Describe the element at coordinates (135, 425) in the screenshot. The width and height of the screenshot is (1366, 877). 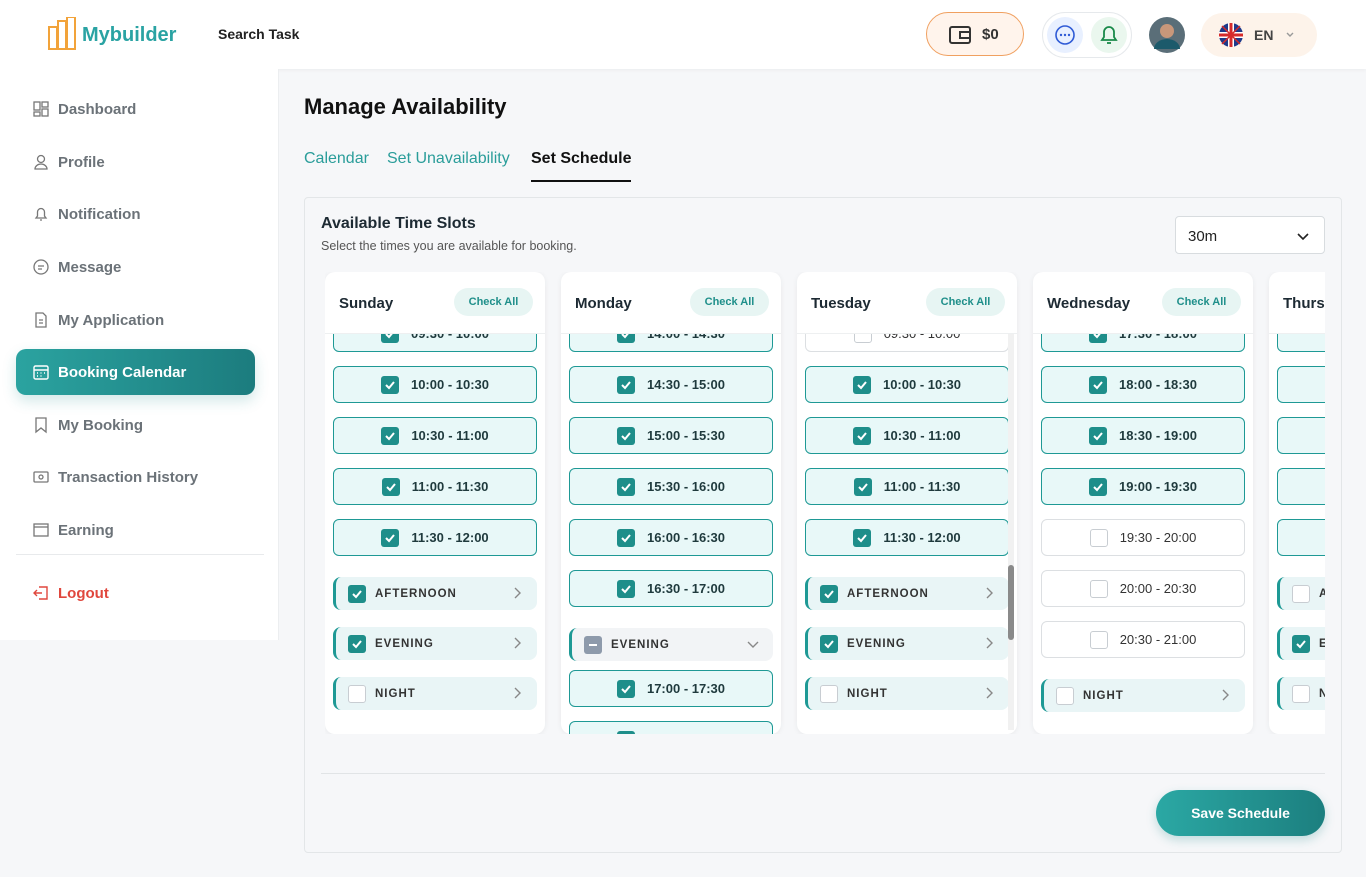
I see `nav-item: My Booking` at that location.